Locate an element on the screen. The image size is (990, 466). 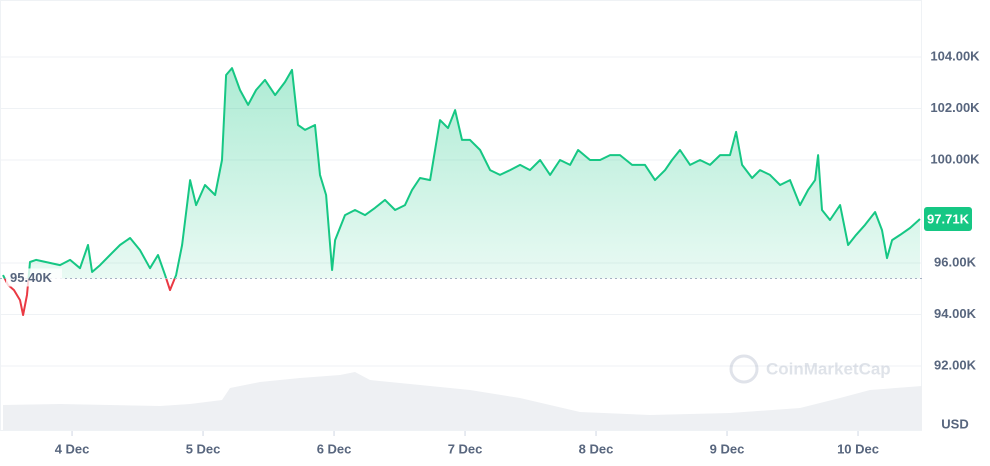
x-tick-label: 6 Dec is located at coordinates (334, 448).